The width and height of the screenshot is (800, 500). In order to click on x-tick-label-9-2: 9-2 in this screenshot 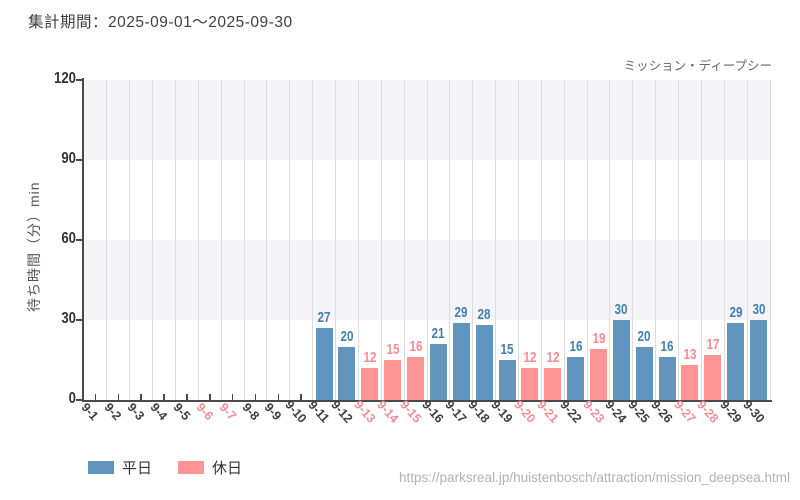, I will do `click(113, 412)`.